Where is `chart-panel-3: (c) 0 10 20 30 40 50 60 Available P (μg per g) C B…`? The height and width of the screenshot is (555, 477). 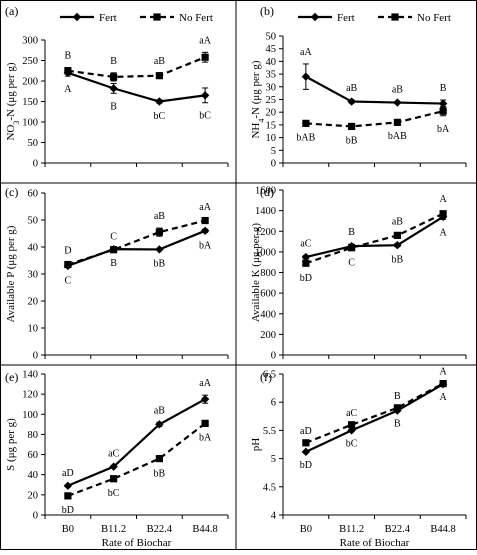 chart-panel-3: (c) 0 10 20 30 40 50 60 Available P (μg per g) C B… is located at coordinates (117, 273).